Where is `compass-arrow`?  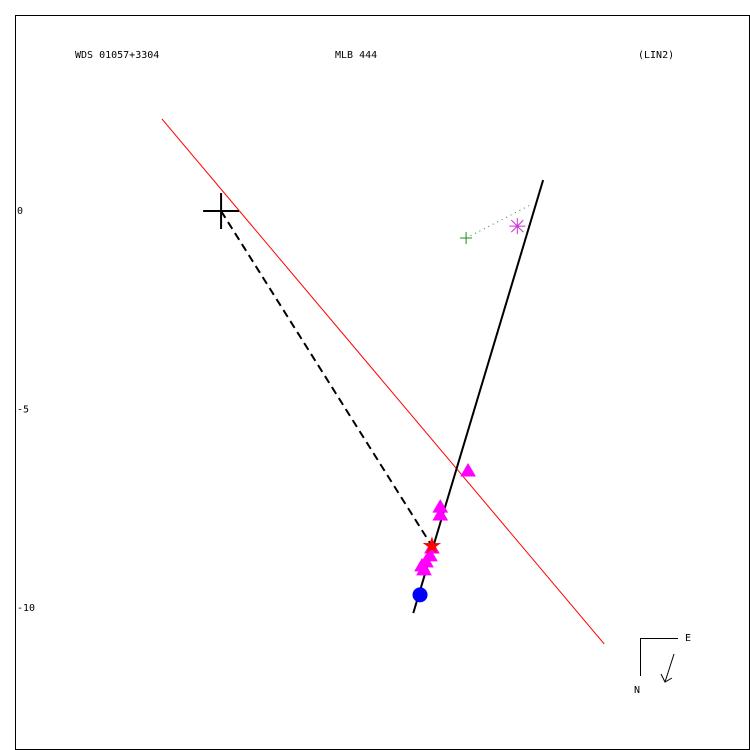
compass-arrow is located at coordinates (669, 668).